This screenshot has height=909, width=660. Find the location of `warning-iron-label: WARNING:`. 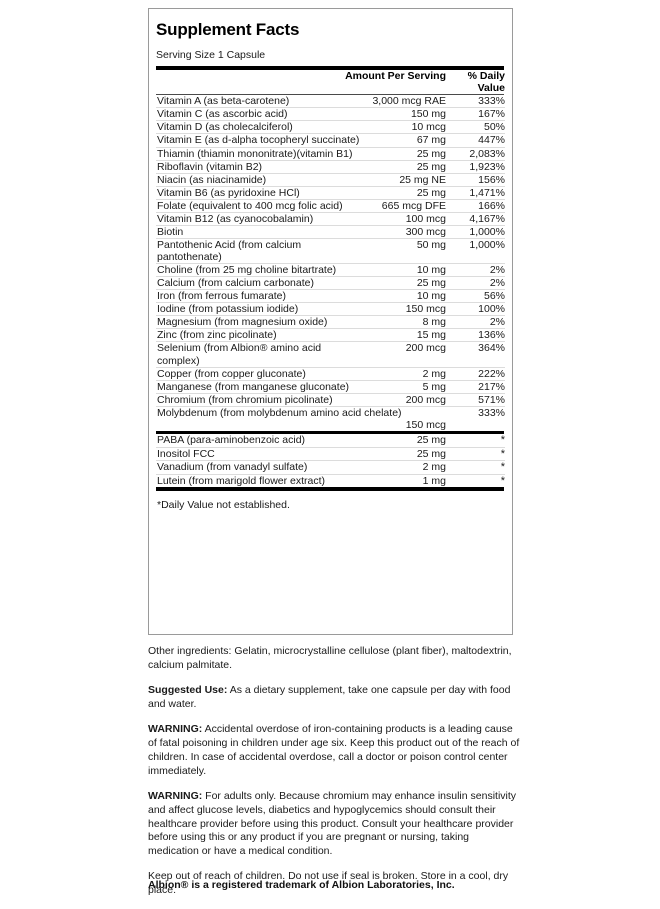

warning-iron-label: WARNING: is located at coordinates (175, 728).